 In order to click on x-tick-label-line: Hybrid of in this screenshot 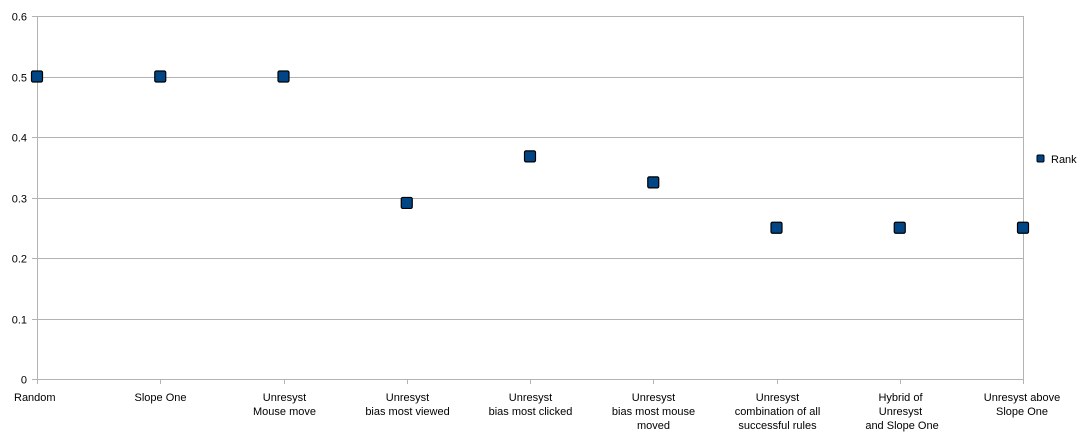, I will do `click(900, 398)`.